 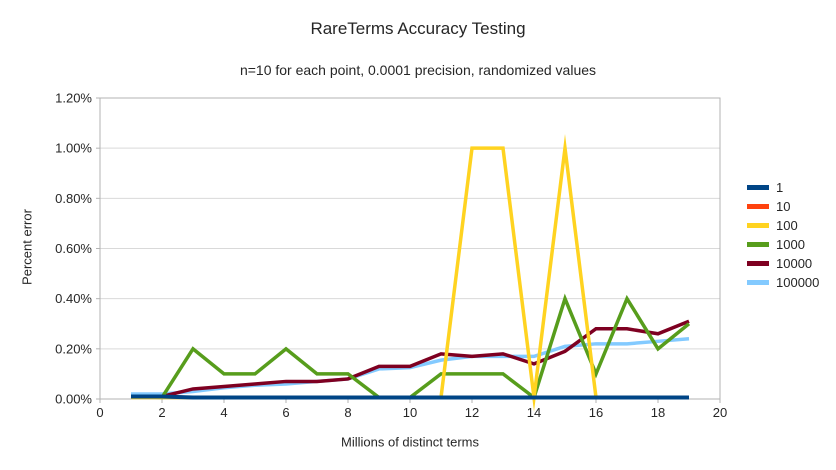 What do you see at coordinates (99, 412) in the screenshot?
I see `x-tick-label: 0` at bounding box center [99, 412].